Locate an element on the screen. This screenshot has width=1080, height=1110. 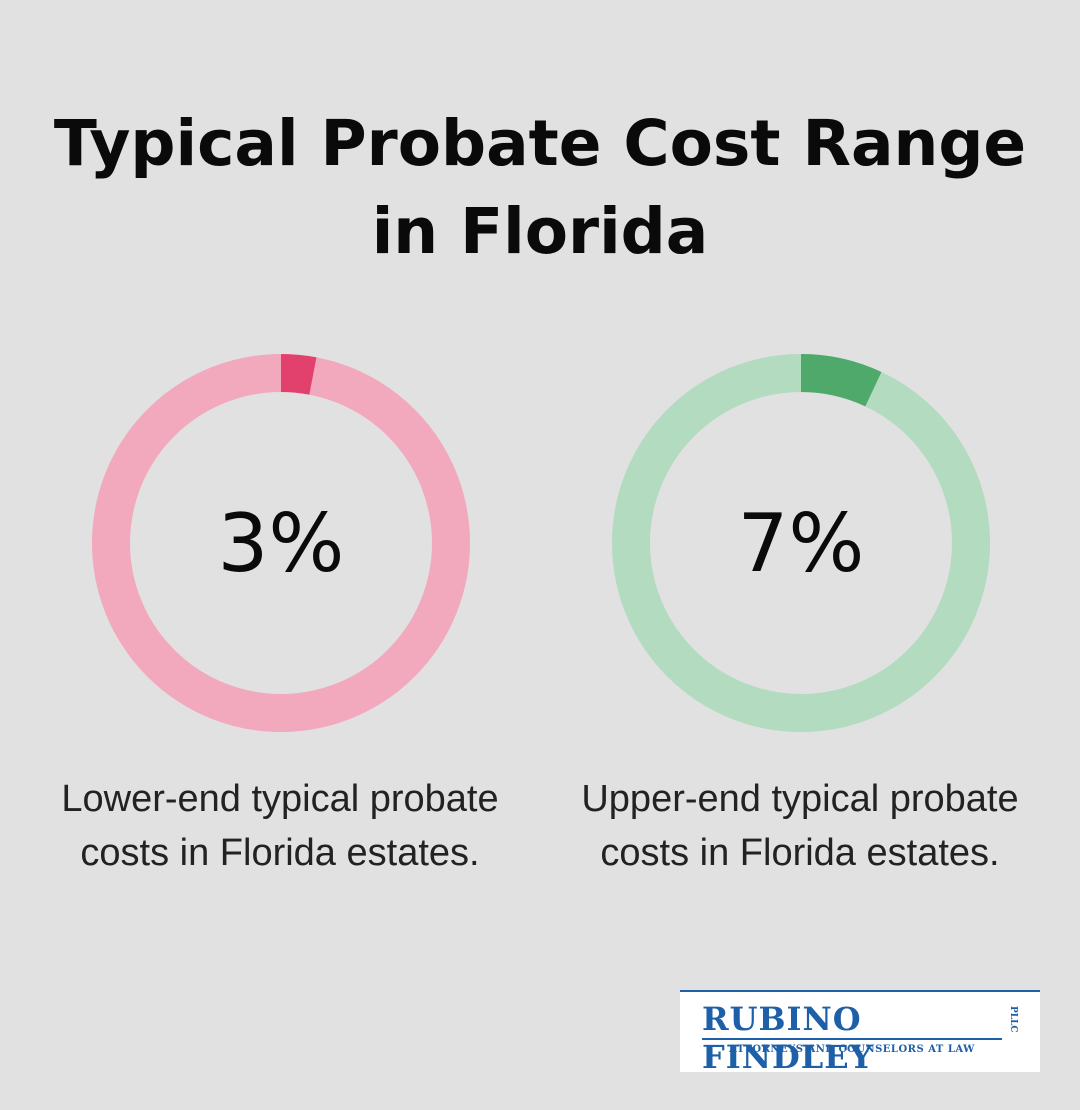
logo-divider is located at coordinates (852, 1039).